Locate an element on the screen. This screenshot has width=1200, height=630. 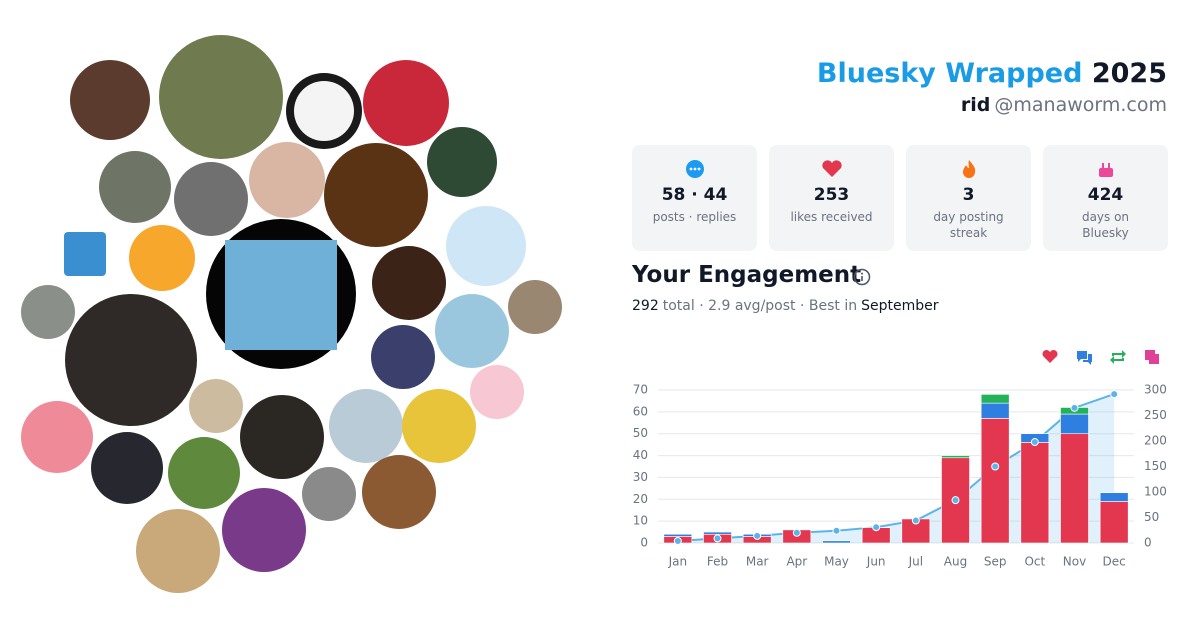
display-name: rid is located at coordinates (975, 105).